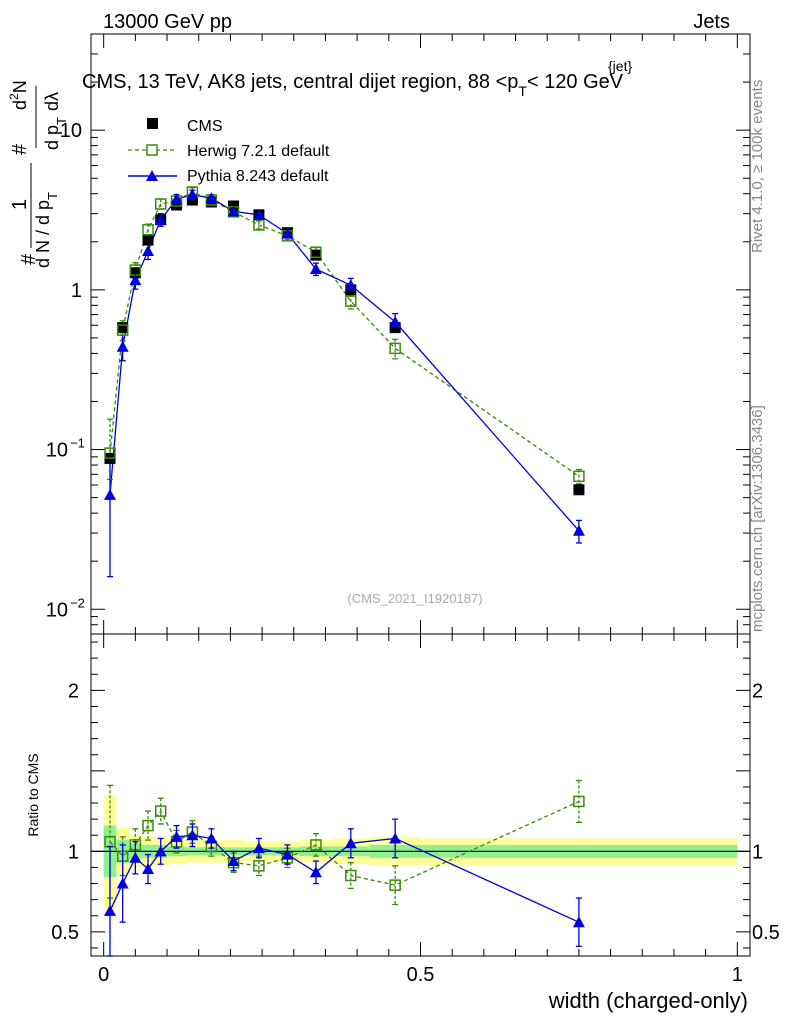 The image size is (786, 1024). I want to click on ylabel-hash1: #, so click(29, 259).